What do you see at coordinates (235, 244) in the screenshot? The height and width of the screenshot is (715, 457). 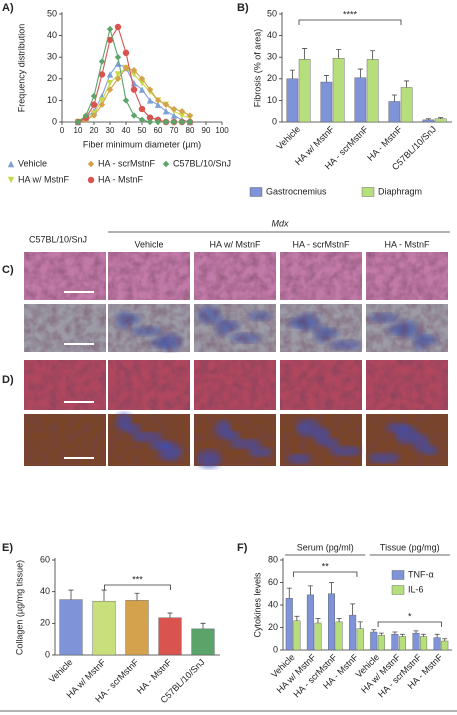 I see `column-label: HA w/ MstnF` at bounding box center [235, 244].